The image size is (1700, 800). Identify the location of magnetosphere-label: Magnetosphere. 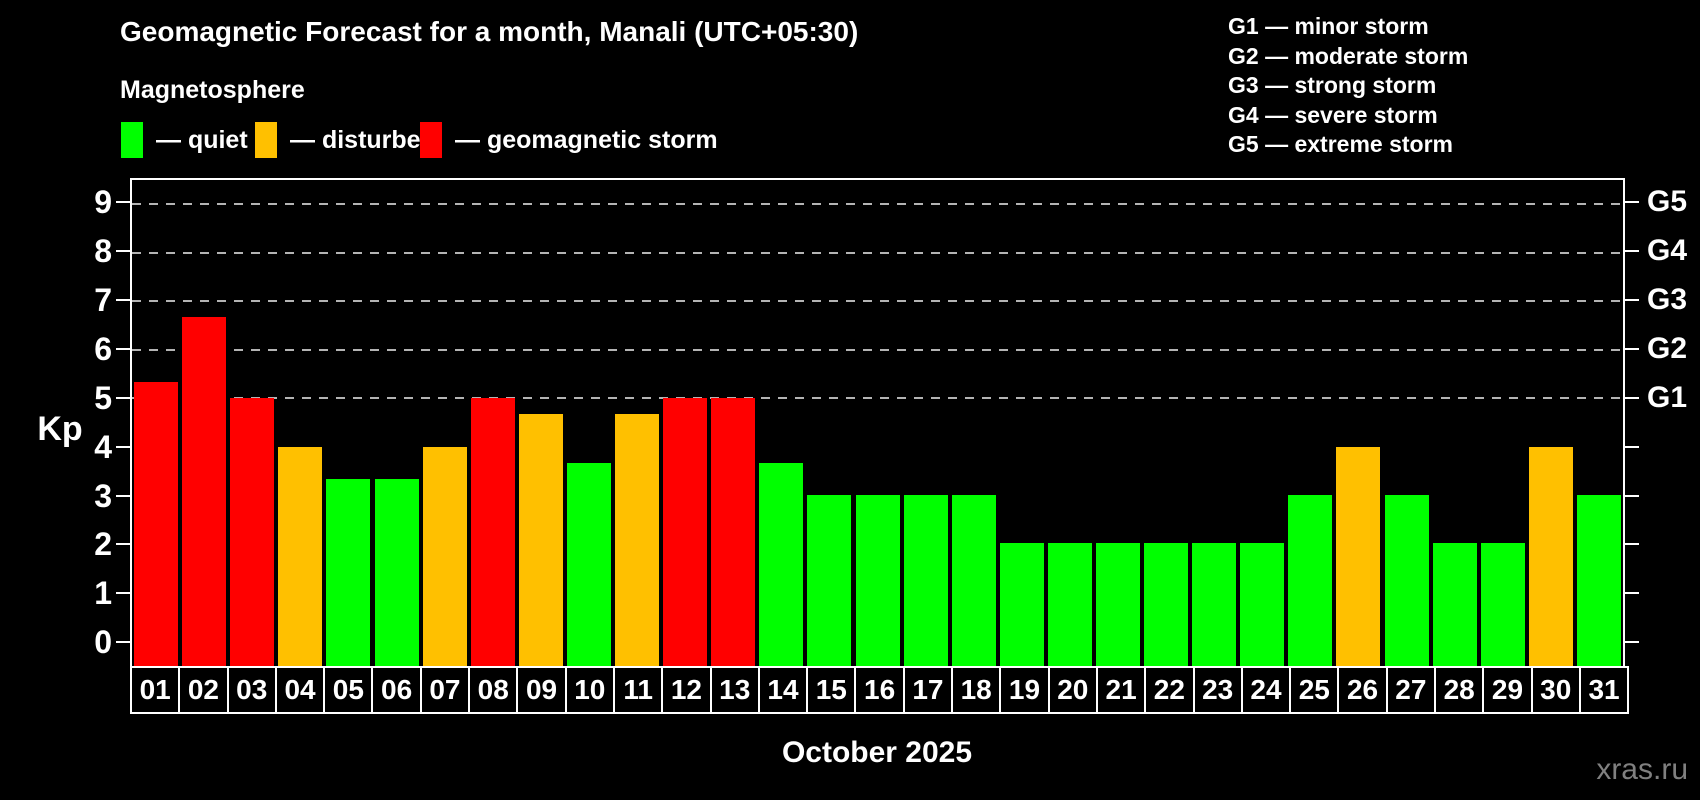
(212, 90).